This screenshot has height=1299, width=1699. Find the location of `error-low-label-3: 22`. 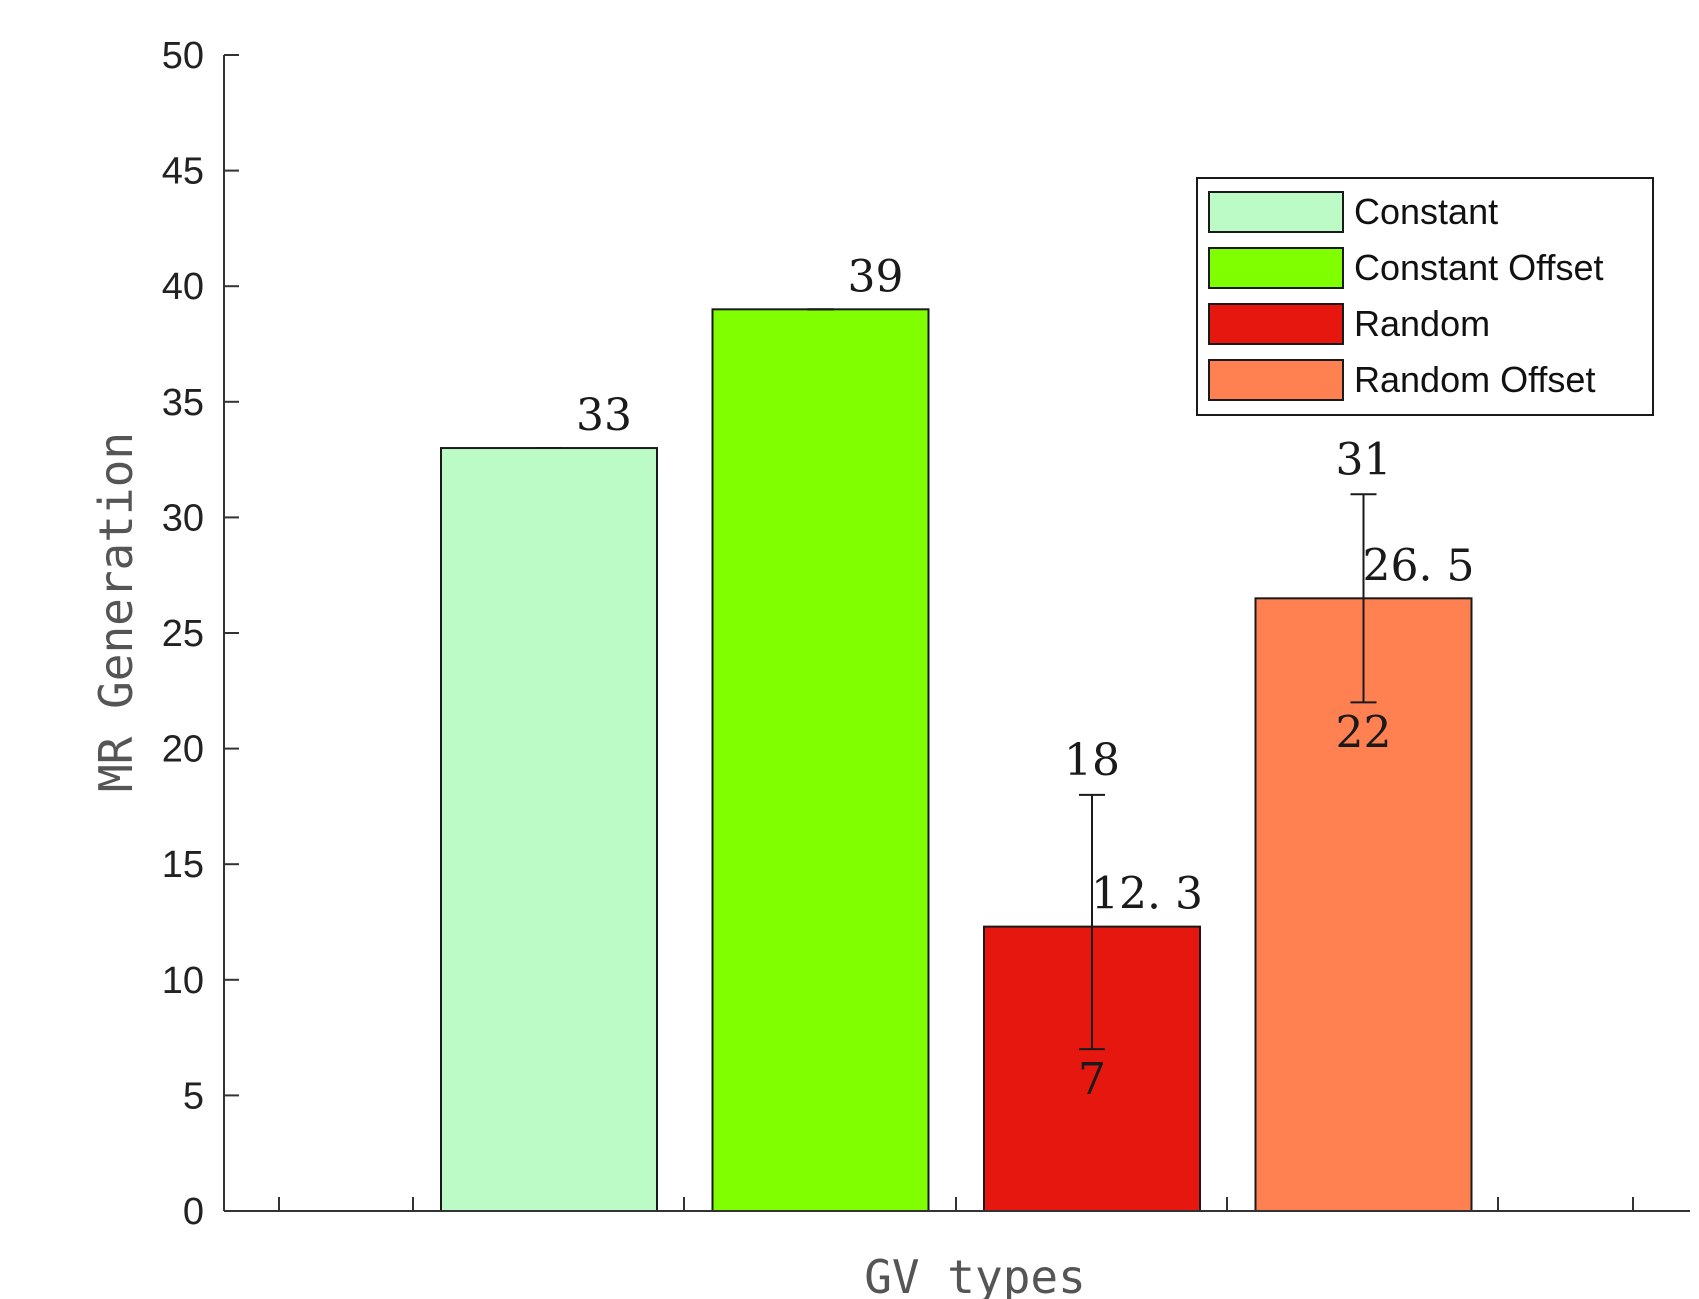

error-low-label-3: 22 is located at coordinates (1364, 732).